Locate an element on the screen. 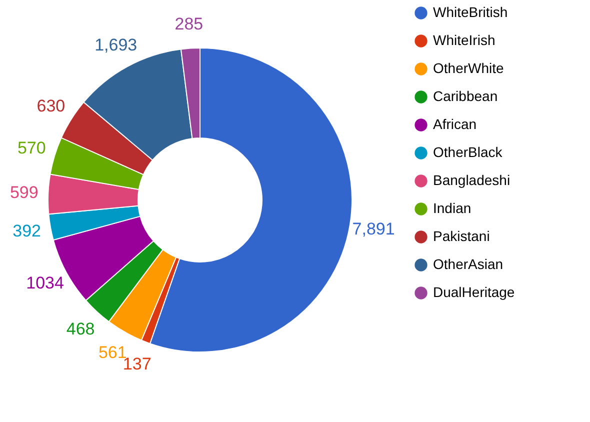 The height and width of the screenshot is (422, 590). legend-label: African is located at coordinates (455, 124).